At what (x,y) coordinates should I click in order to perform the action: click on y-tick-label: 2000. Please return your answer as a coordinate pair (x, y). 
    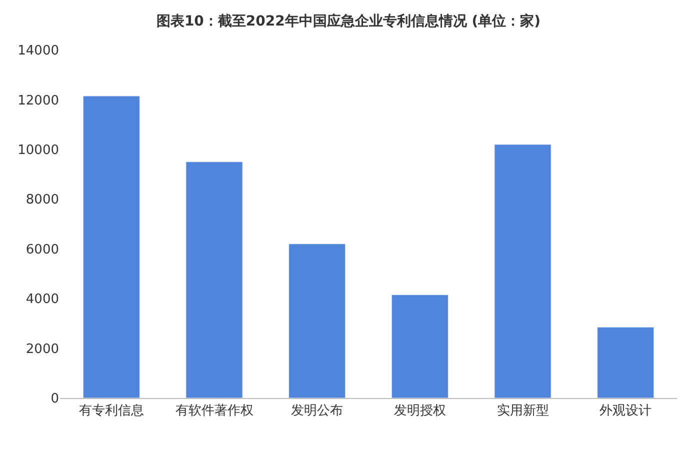
    Looking at the image, I should click on (42, 349).